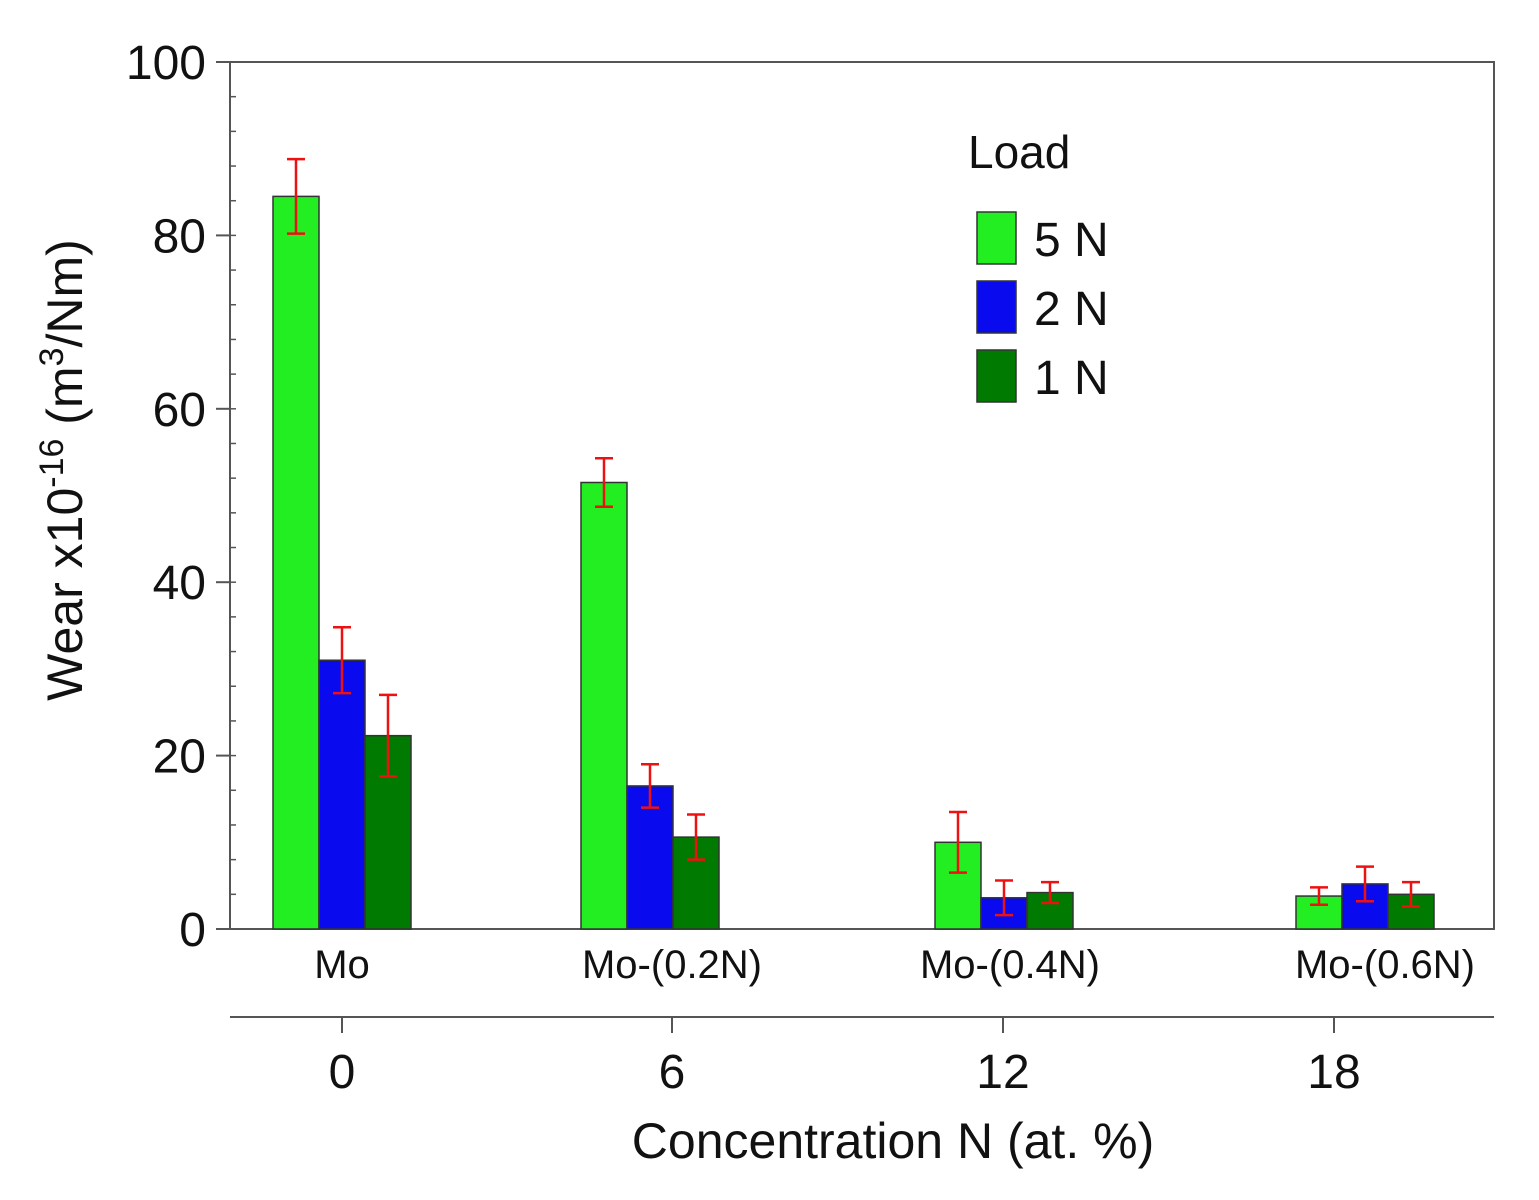 The height and width of the screenshot is (1200, 1539). What do you see at coordinates (166, 63) in the screenshot?
I see `y-tick-label: 100` at bounding box center [166, 63].